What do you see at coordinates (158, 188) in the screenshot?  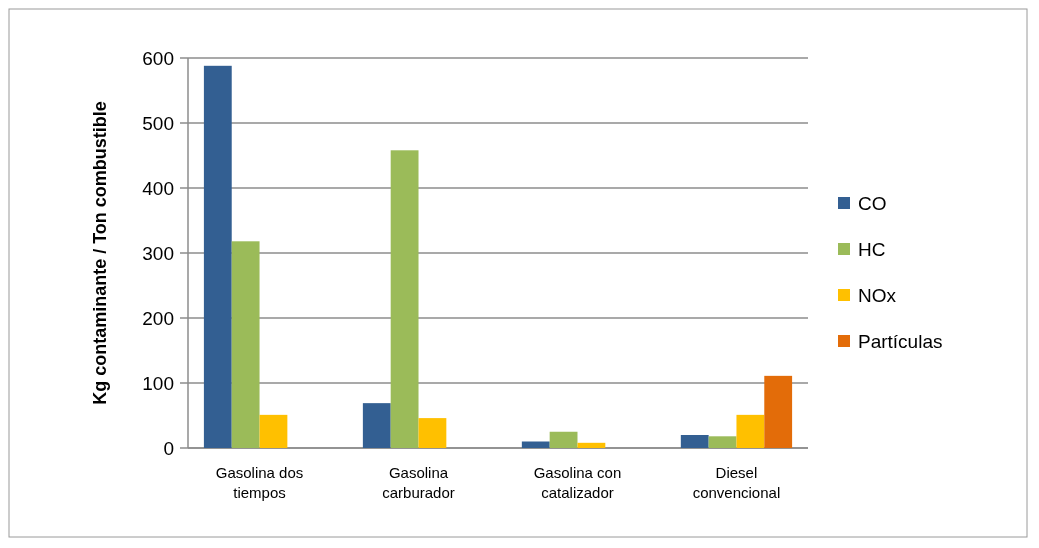 I see `y-tick-label: 400` at bounding box center [158, 188].